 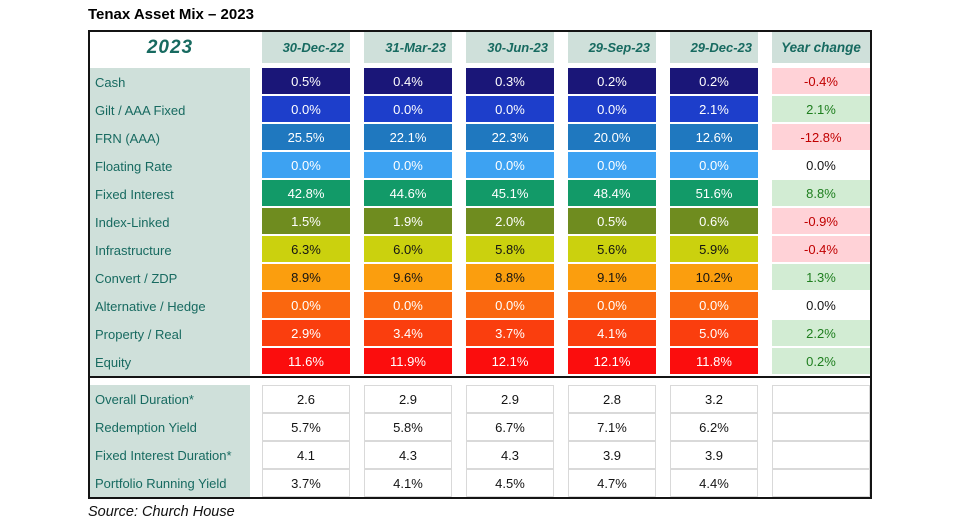 I want to click on asset-row: Cash 0.5% 0.4% 0.3% 0.2% 0.2% -0.4%, so click(x=480, y=82).